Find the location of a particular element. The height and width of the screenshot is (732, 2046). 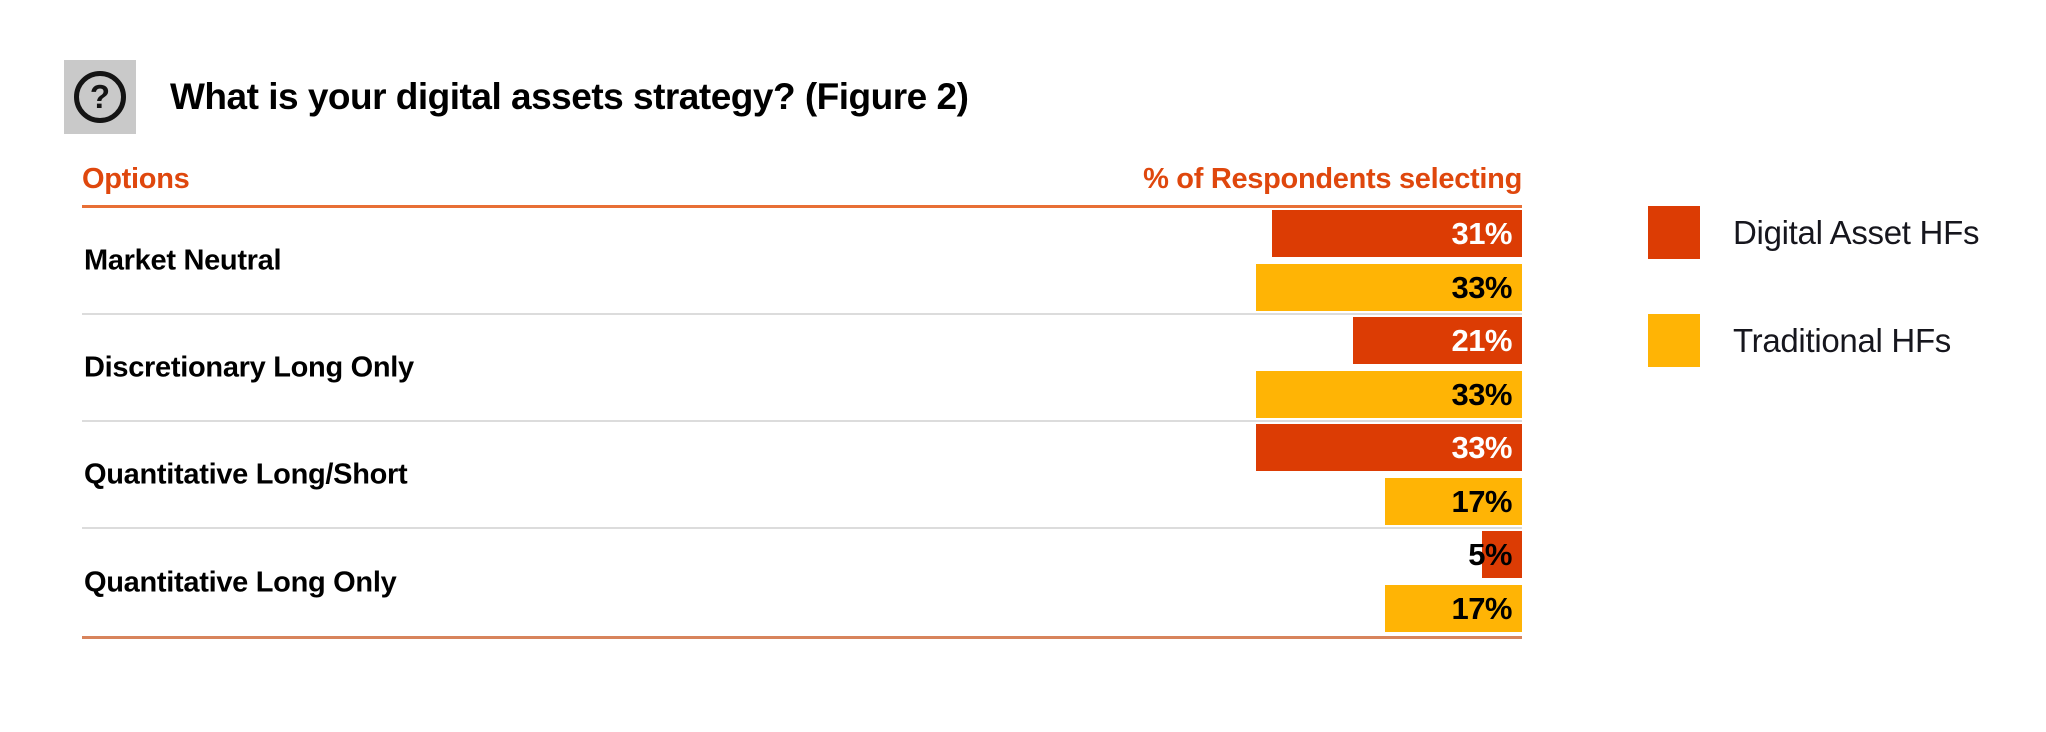

bar-track: 5% is located at coordinates (802, 554).